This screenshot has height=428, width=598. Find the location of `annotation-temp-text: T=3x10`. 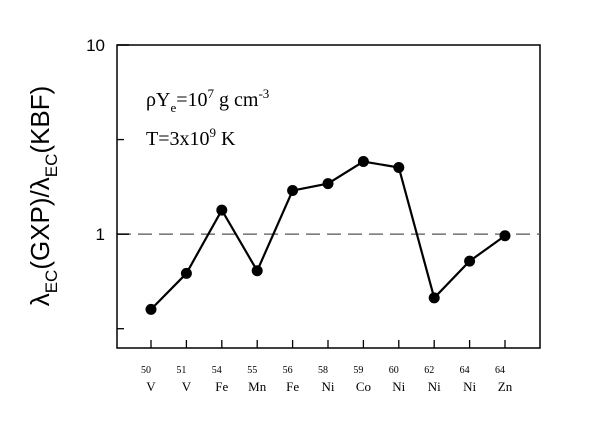

annotation-temp-text: T=3x10 is located at coordinates (178, 139).